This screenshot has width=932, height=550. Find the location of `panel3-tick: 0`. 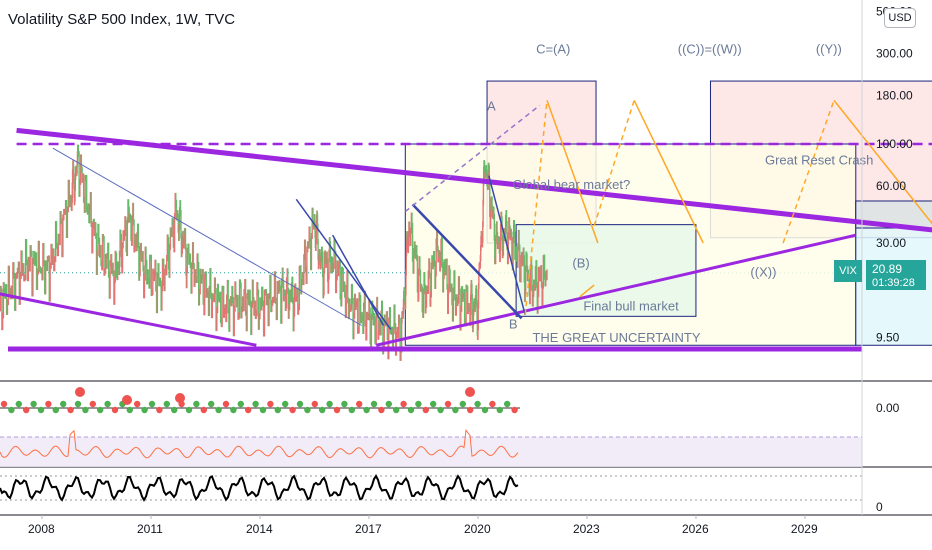

panel3-tick: 0 is located at coordinates (879, 507).